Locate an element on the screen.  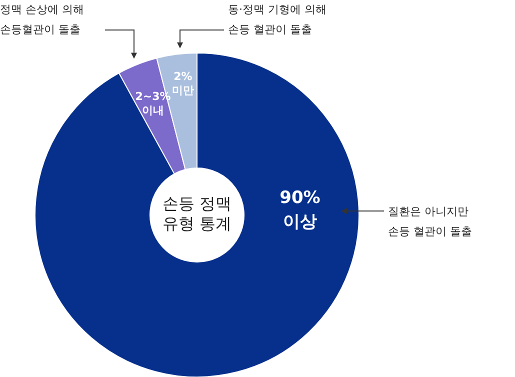
text: 손등 정맥 유형 통계 is located at coordinates (197, 213).